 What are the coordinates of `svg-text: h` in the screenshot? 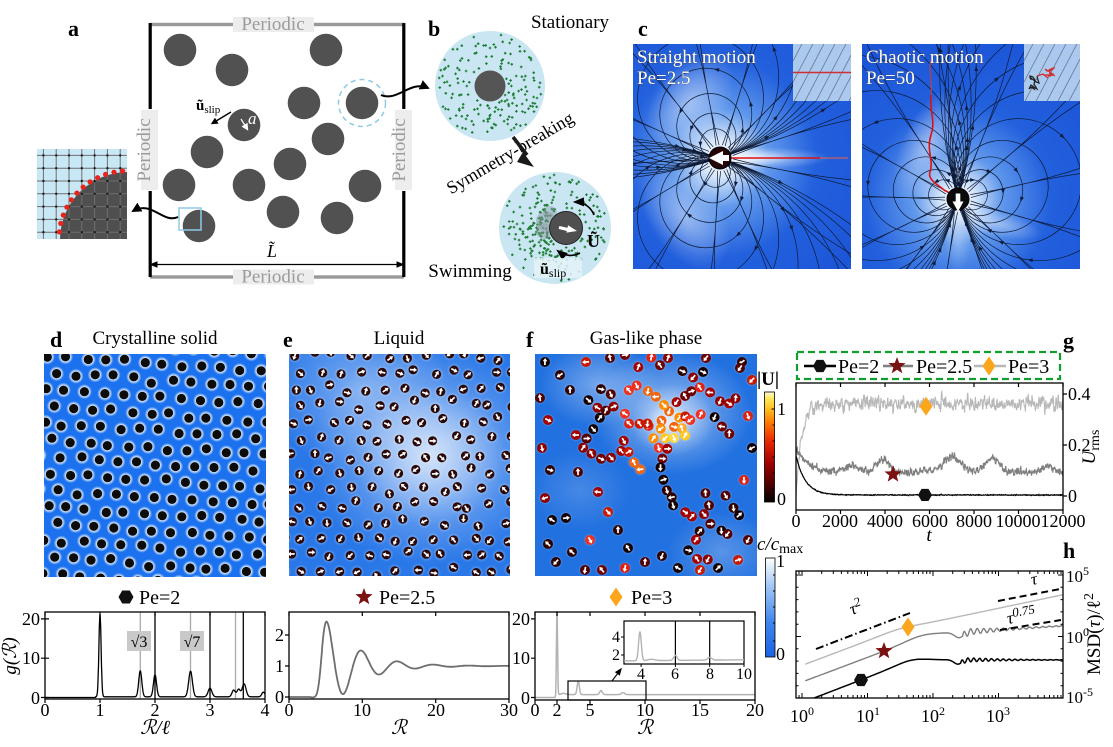 It's located at (1069, 550).